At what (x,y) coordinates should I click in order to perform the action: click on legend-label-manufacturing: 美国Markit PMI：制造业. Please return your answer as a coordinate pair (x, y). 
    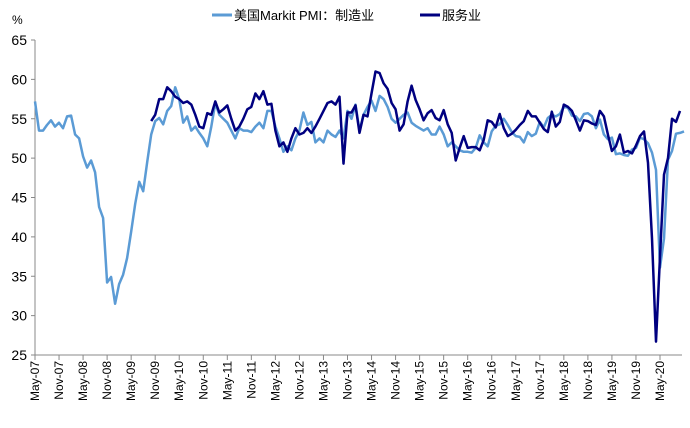
    Looking at the image, I should click on (304, 15).